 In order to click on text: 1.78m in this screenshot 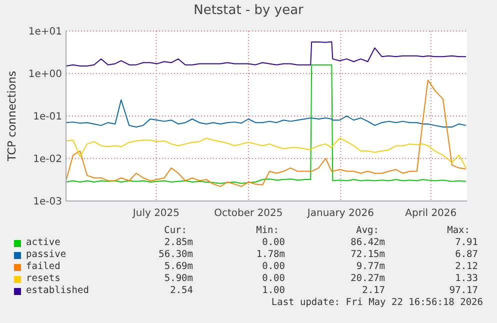, I will do `click(270, 254)`.